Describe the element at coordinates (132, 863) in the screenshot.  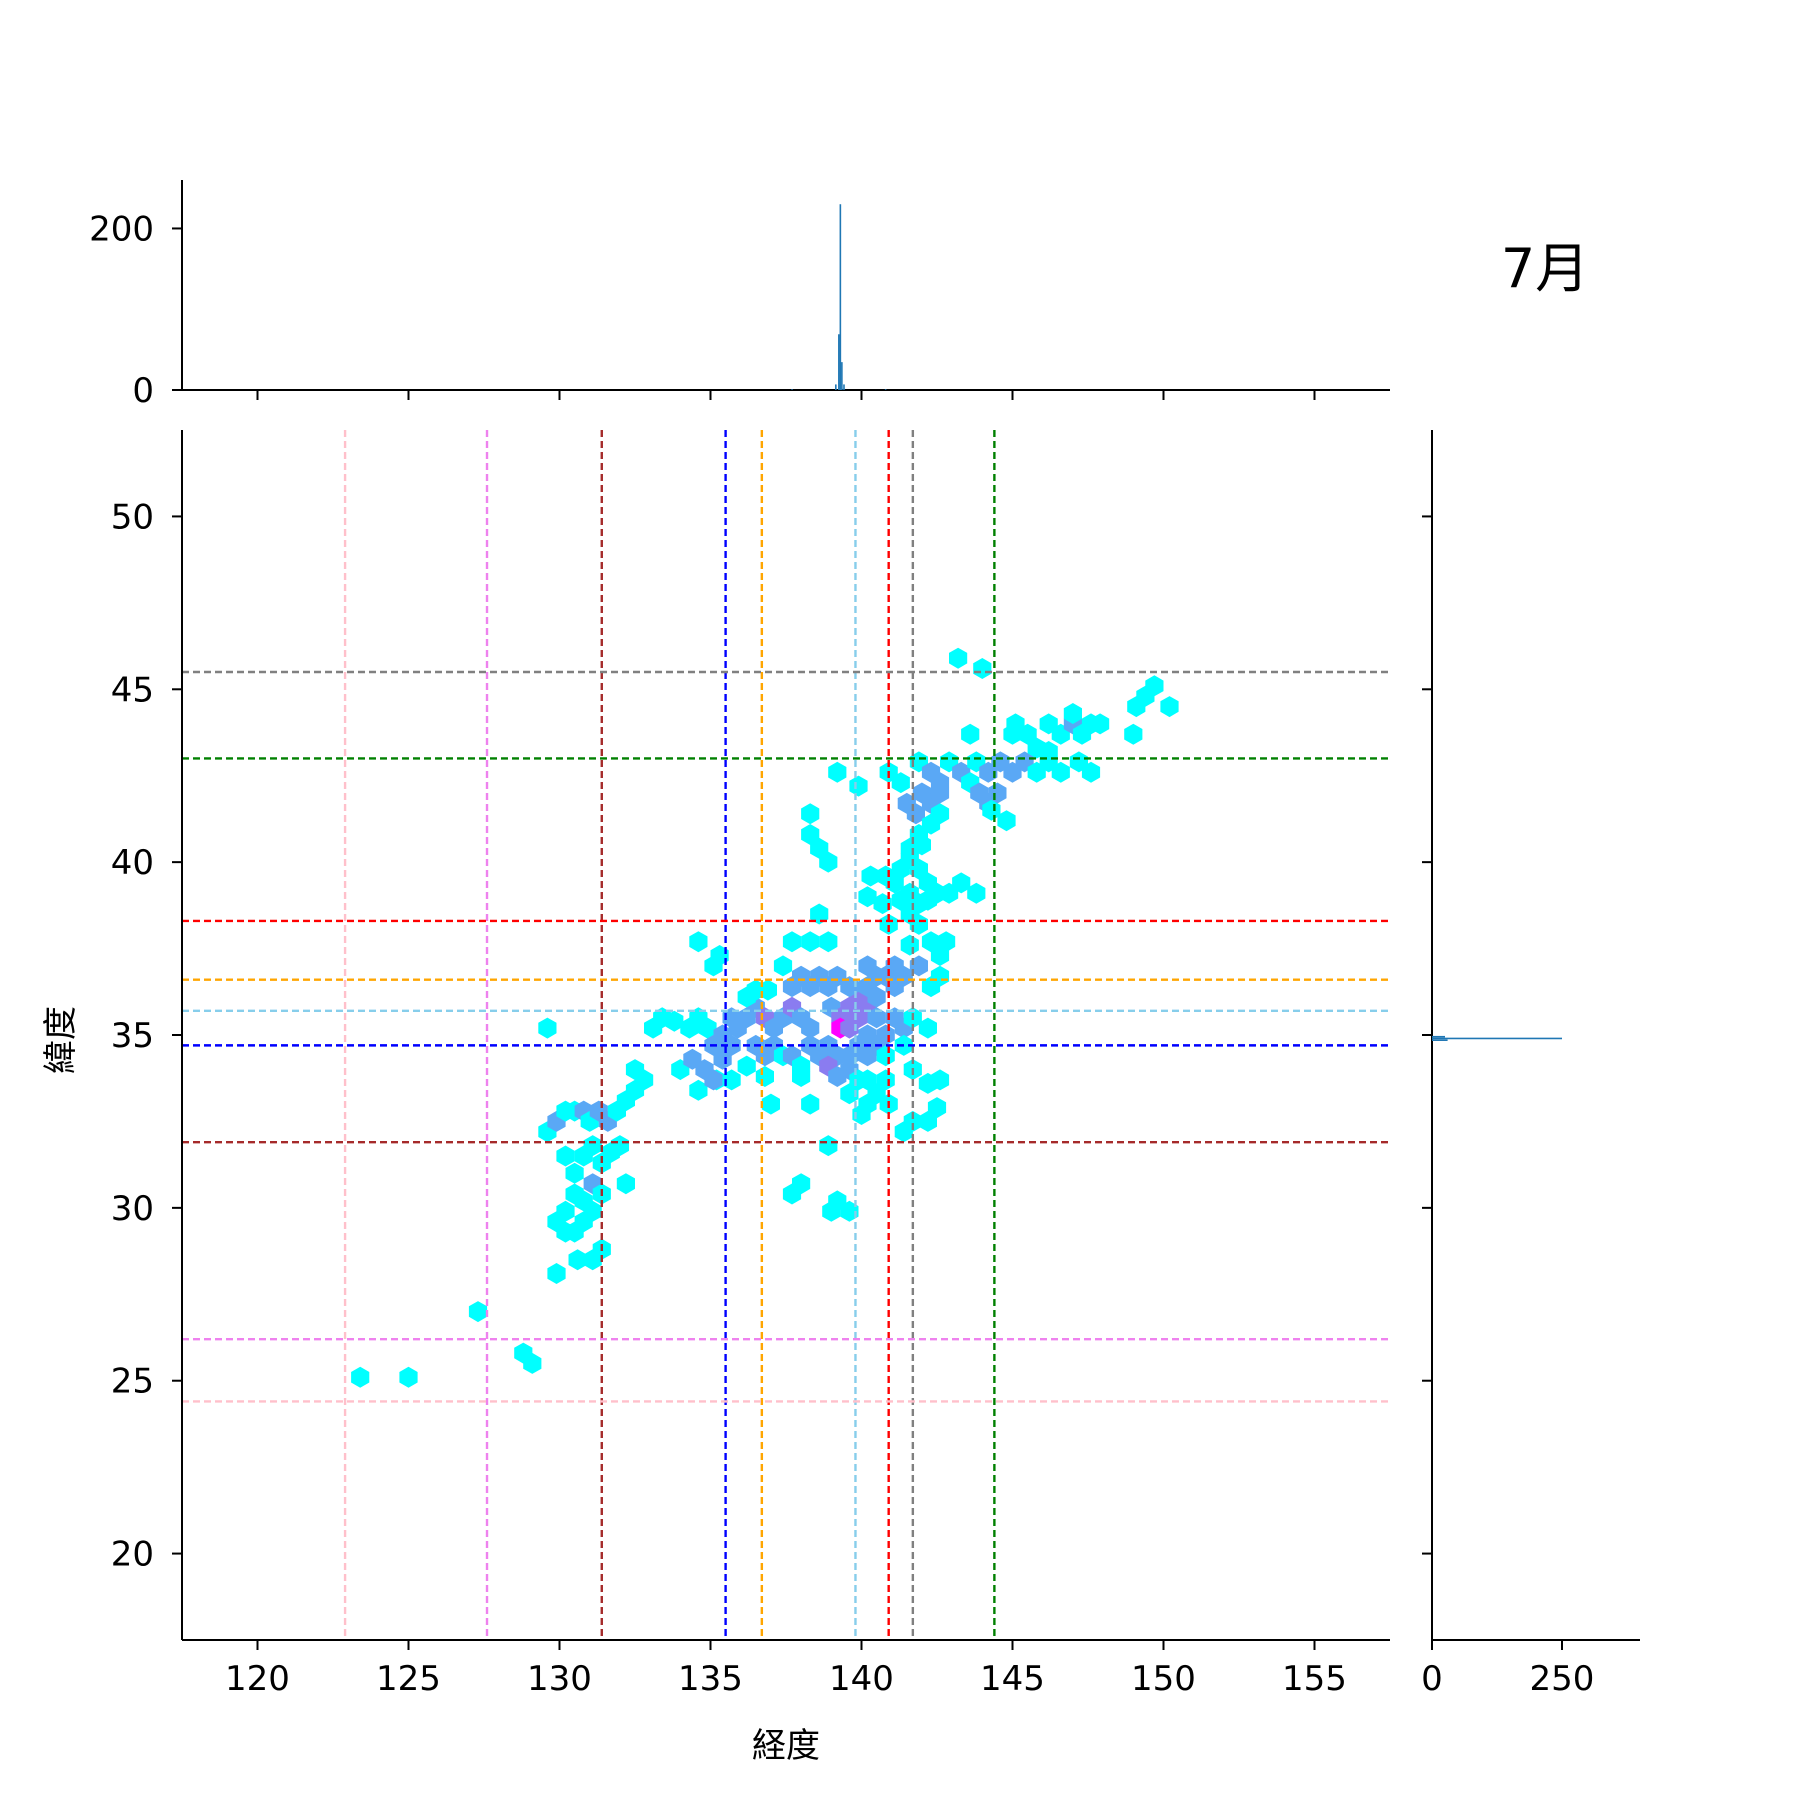
I see `y-tick-label: 40` at that location.